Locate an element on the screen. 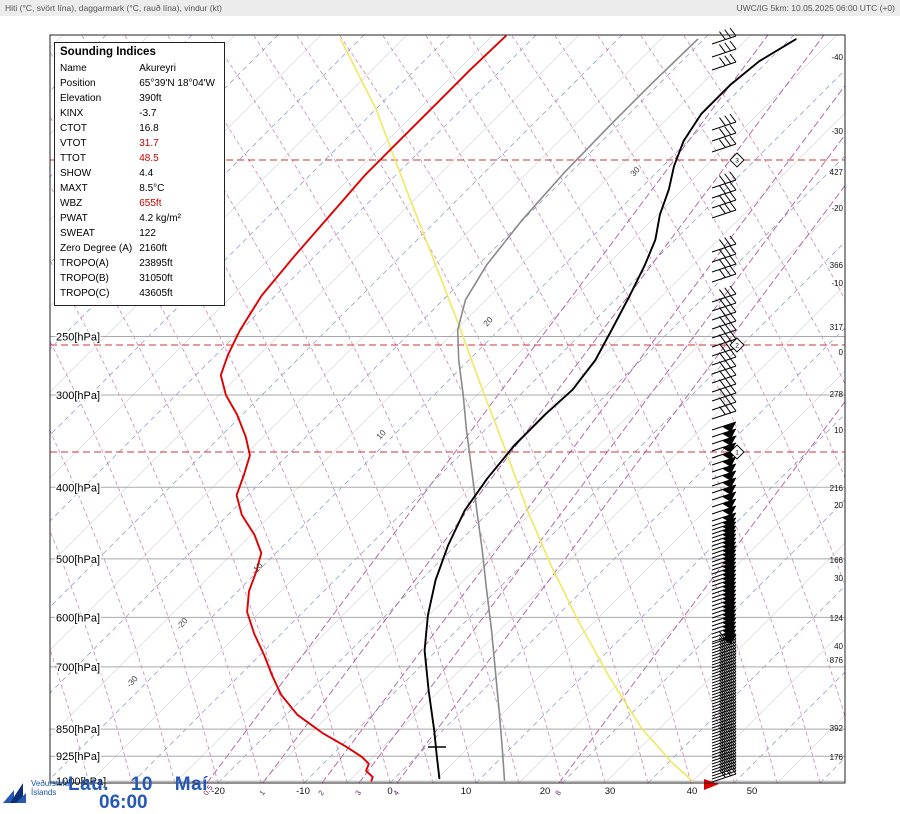  svg-text: 600[hPa] is located at coordinates (78, 618).